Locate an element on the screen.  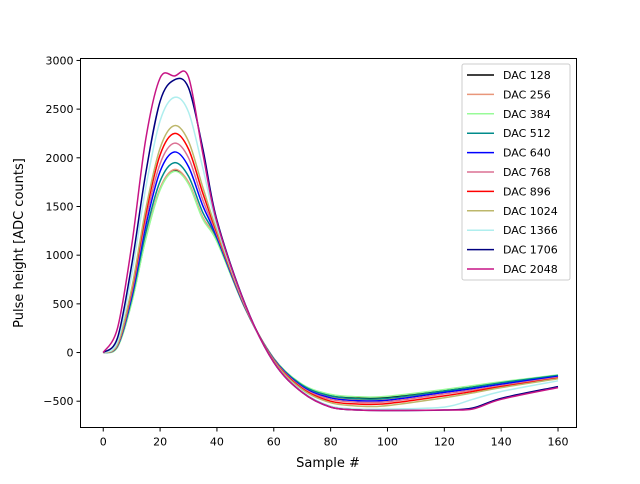
x-tick-label: 20 is located at coordinates (160, 442).